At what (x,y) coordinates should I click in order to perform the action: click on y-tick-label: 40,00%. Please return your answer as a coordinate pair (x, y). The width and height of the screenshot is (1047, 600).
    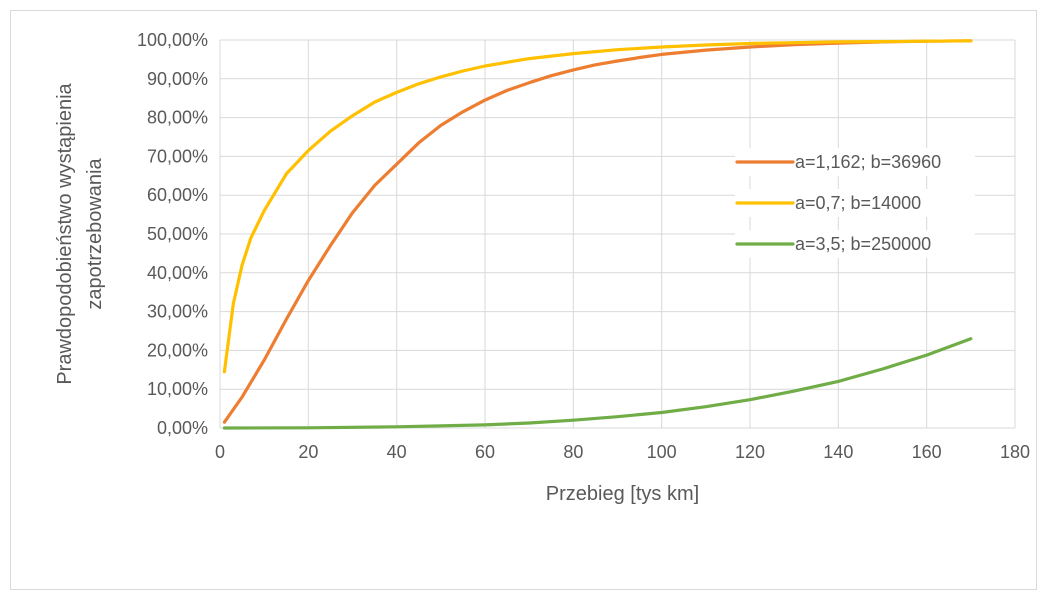
    Looking at the image, I should click on (177, 273).